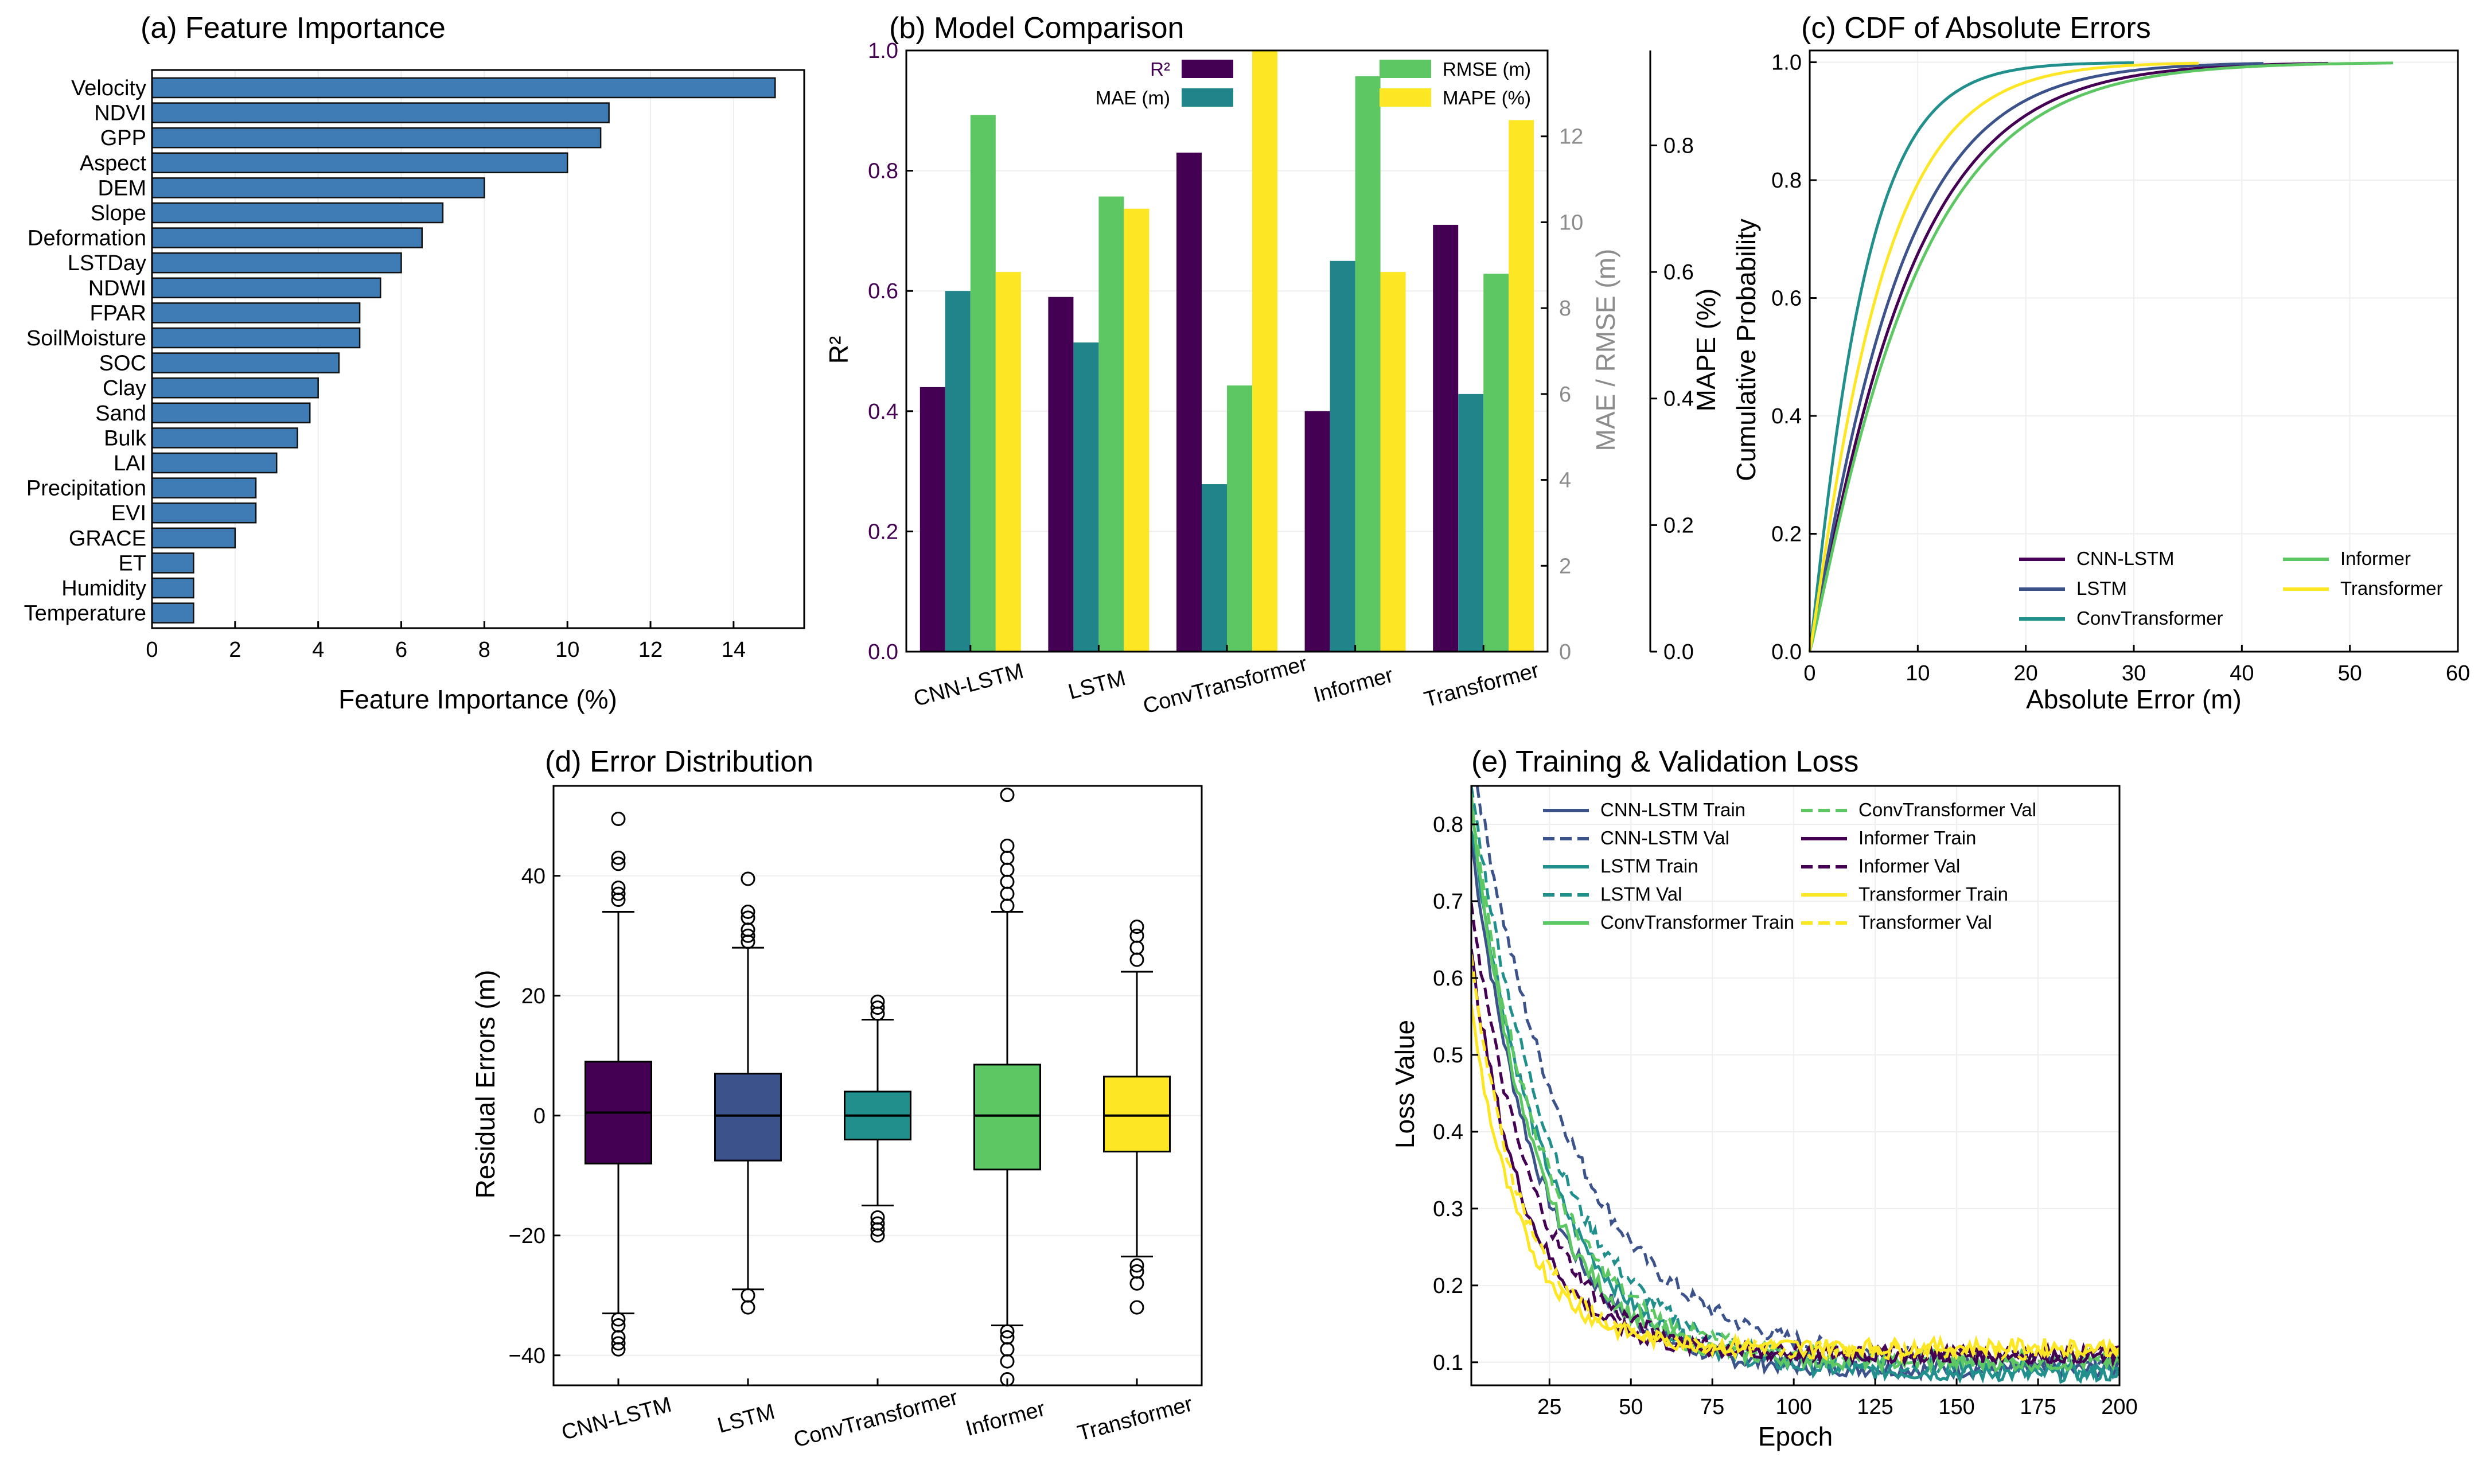 Image resolution: width=2482 pixels, height=1484 pixels. Describe the element at coordinates (958, 472) in the screenshot. I see `panel-b-bar-cnn-lstm-mae-m` at that location.